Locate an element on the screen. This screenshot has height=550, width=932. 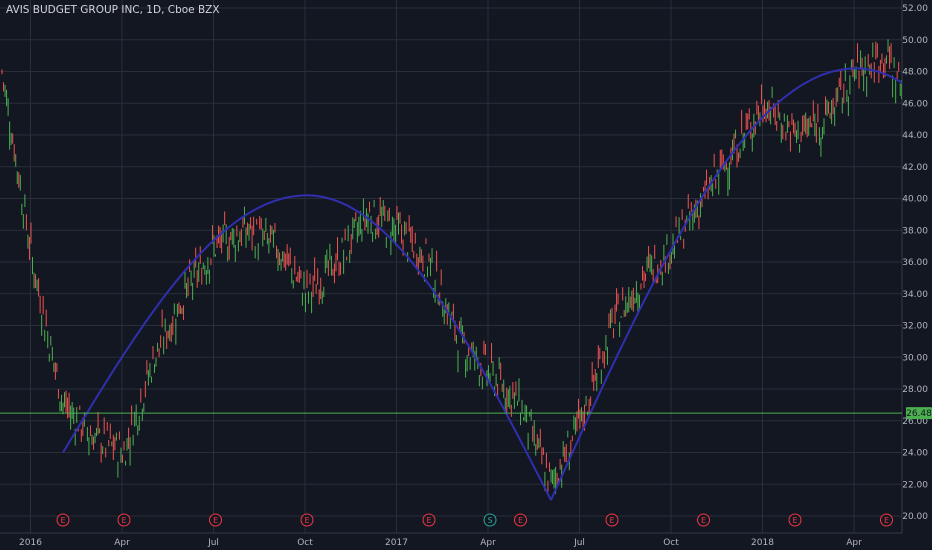
event-label: S is located at coordinates (489, 520).